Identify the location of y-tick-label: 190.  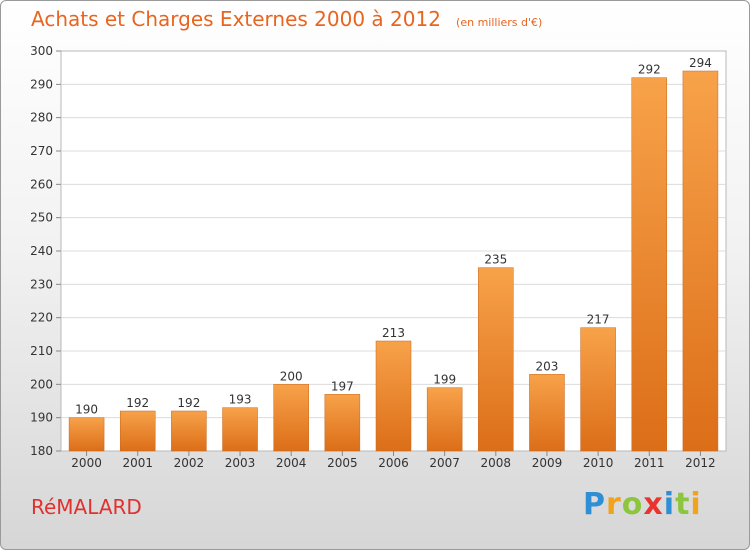
(41, 418).